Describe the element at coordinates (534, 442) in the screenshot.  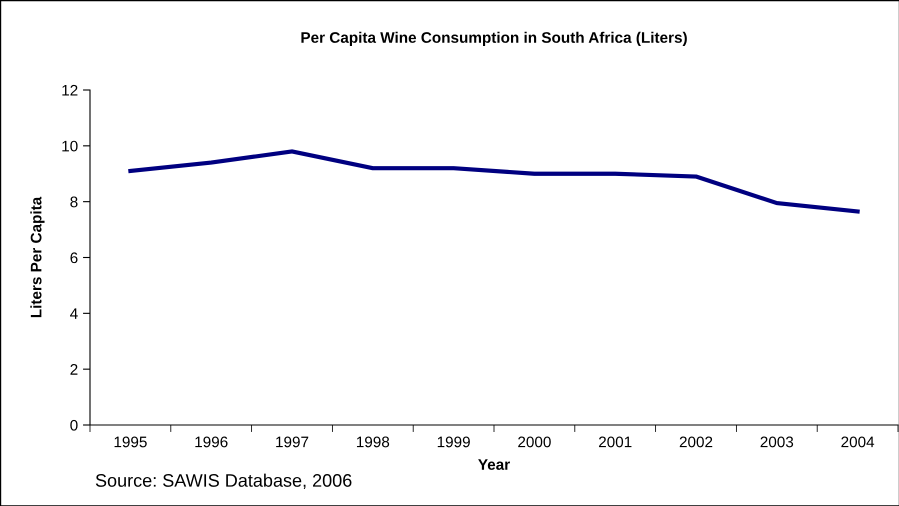
I see `x-tick-label: 2000` at that location.